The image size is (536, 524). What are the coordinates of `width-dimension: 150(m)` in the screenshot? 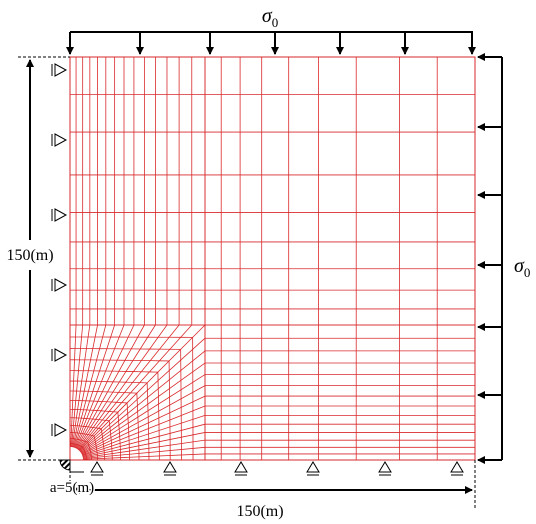 It's located at (259, 511).